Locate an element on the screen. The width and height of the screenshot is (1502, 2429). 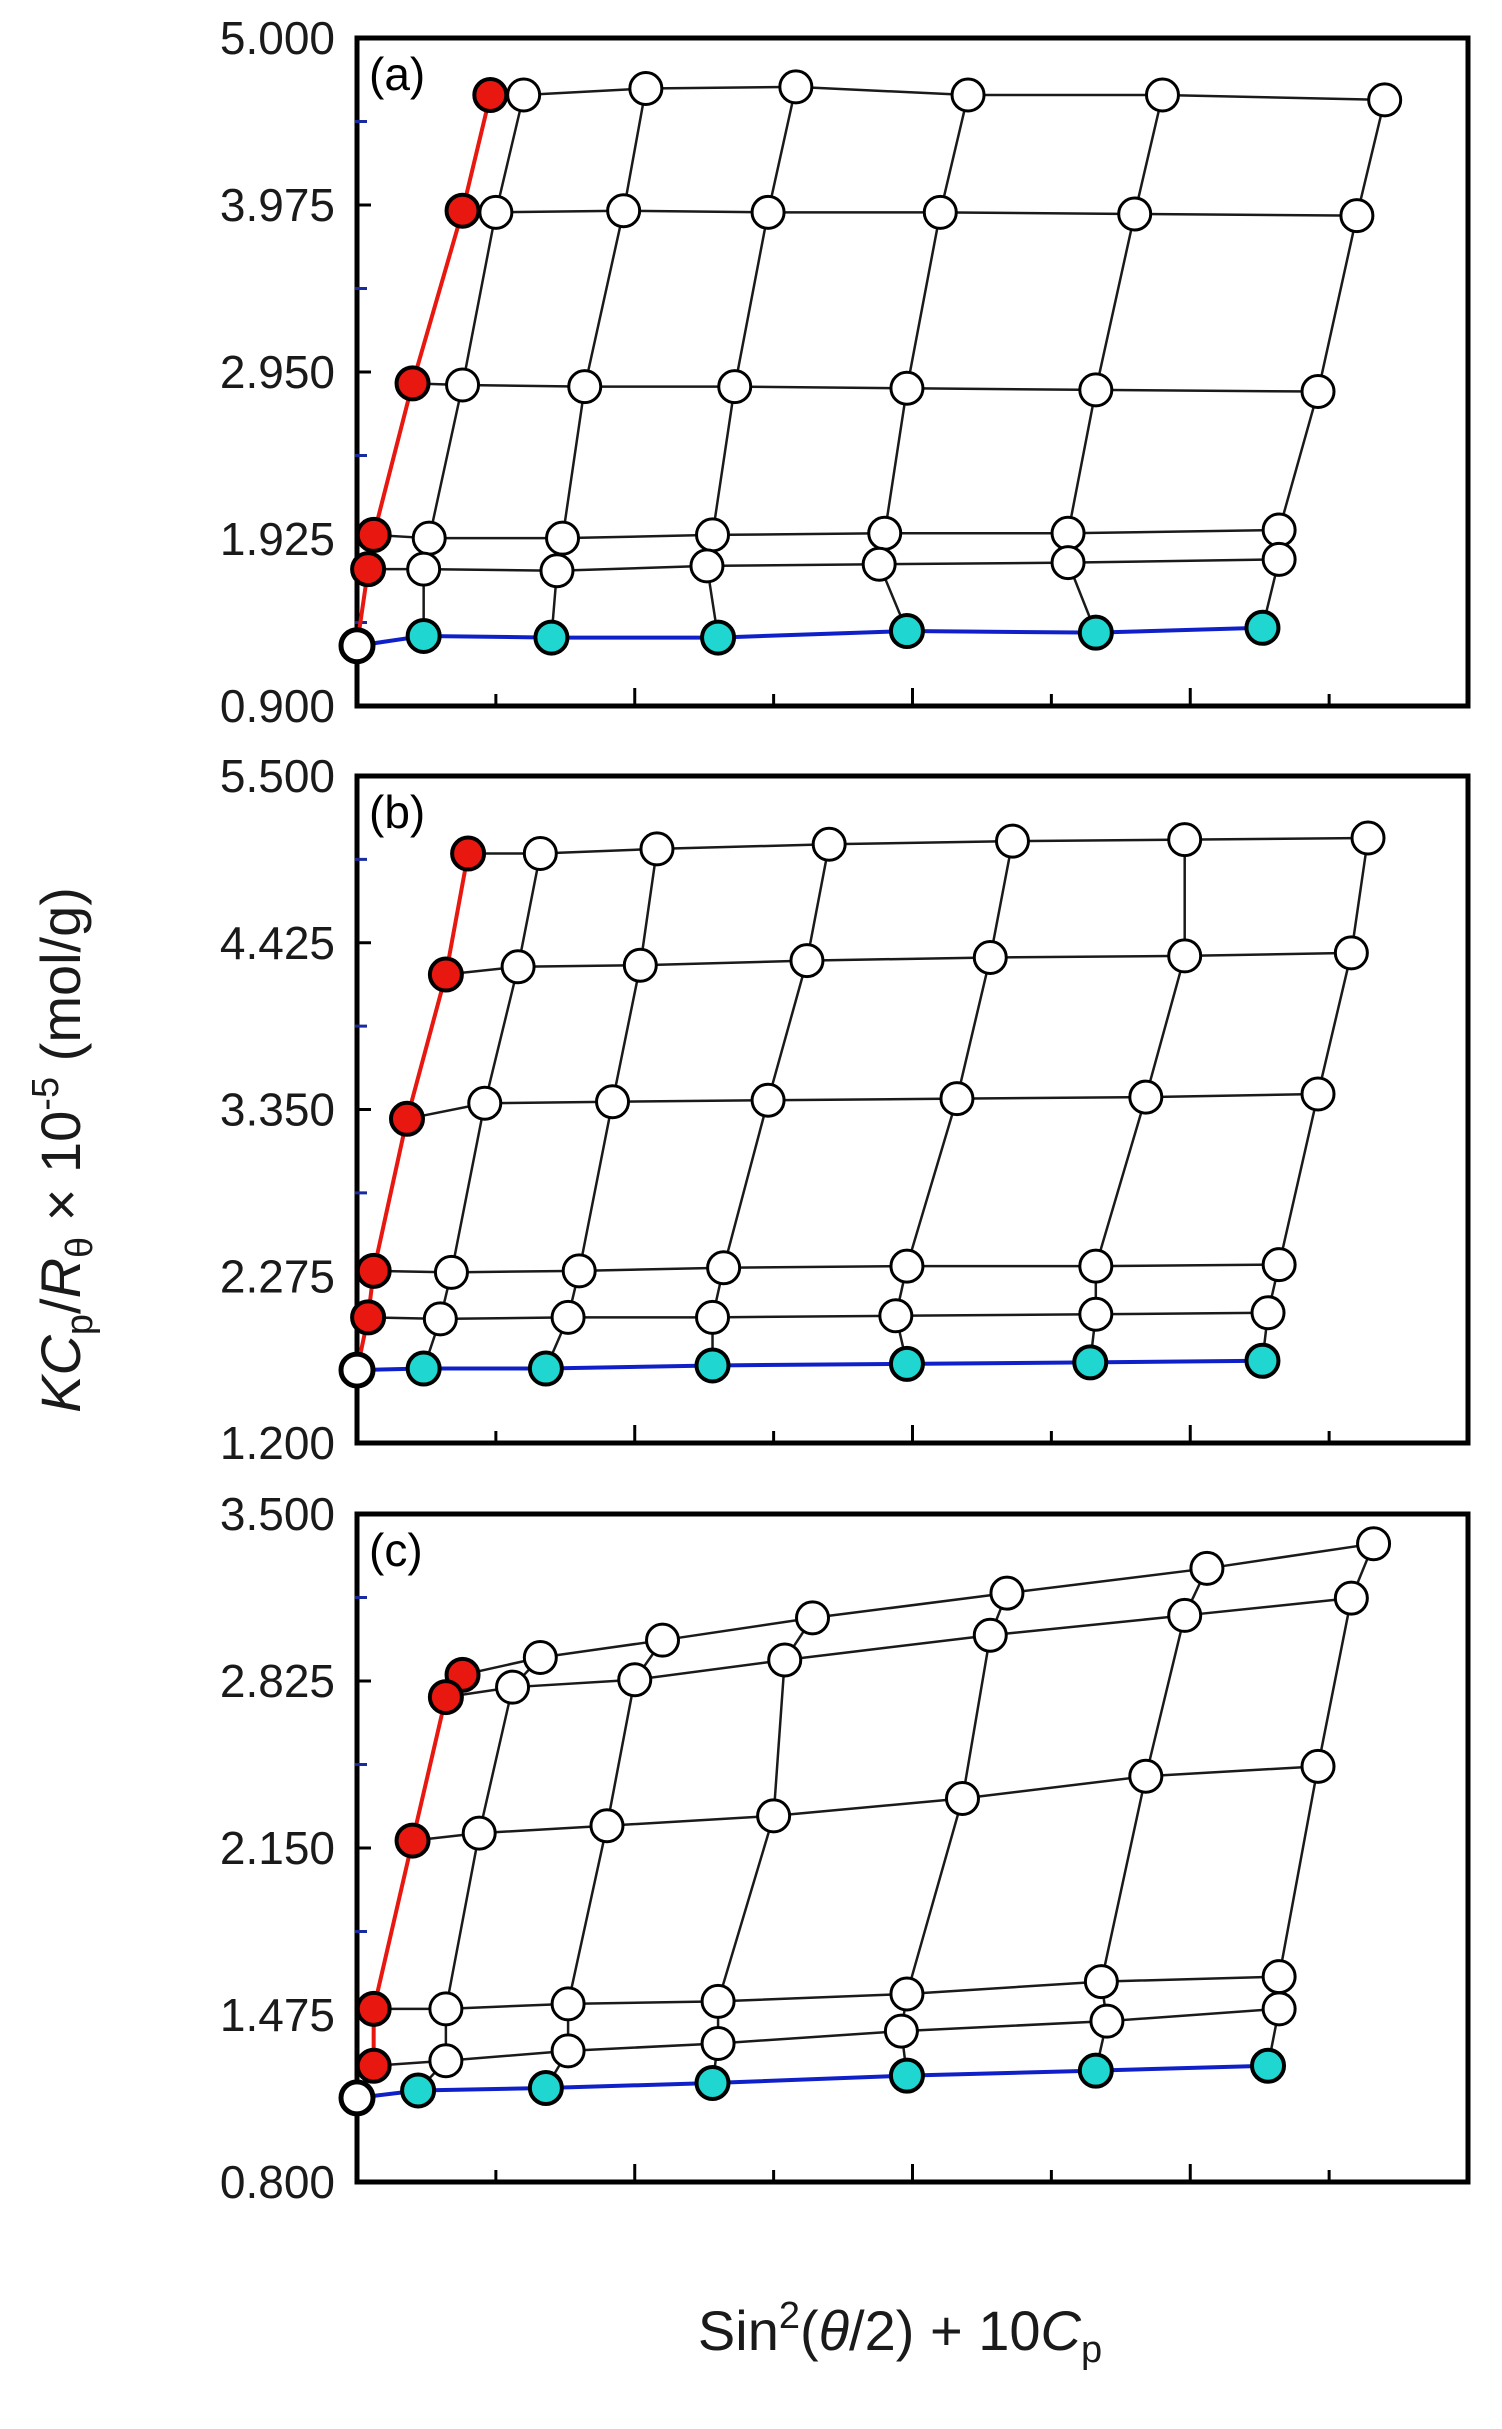
y-tick-label: 1.200 is located at coordinates (277, 1443).